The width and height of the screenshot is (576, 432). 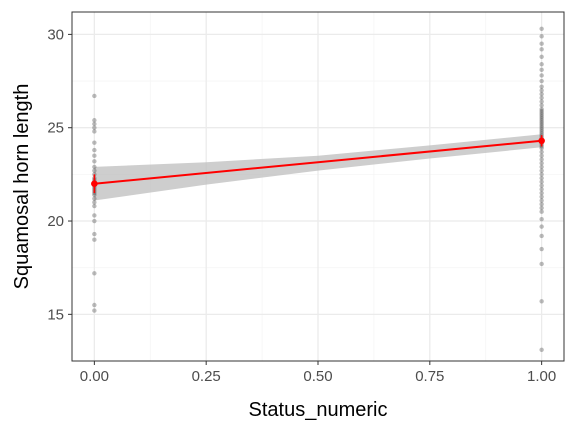 What do you see at coordinates (429, 376) in the screenshot?
I see `x-tick-label: 0.75` at bounding box center [429, 376].